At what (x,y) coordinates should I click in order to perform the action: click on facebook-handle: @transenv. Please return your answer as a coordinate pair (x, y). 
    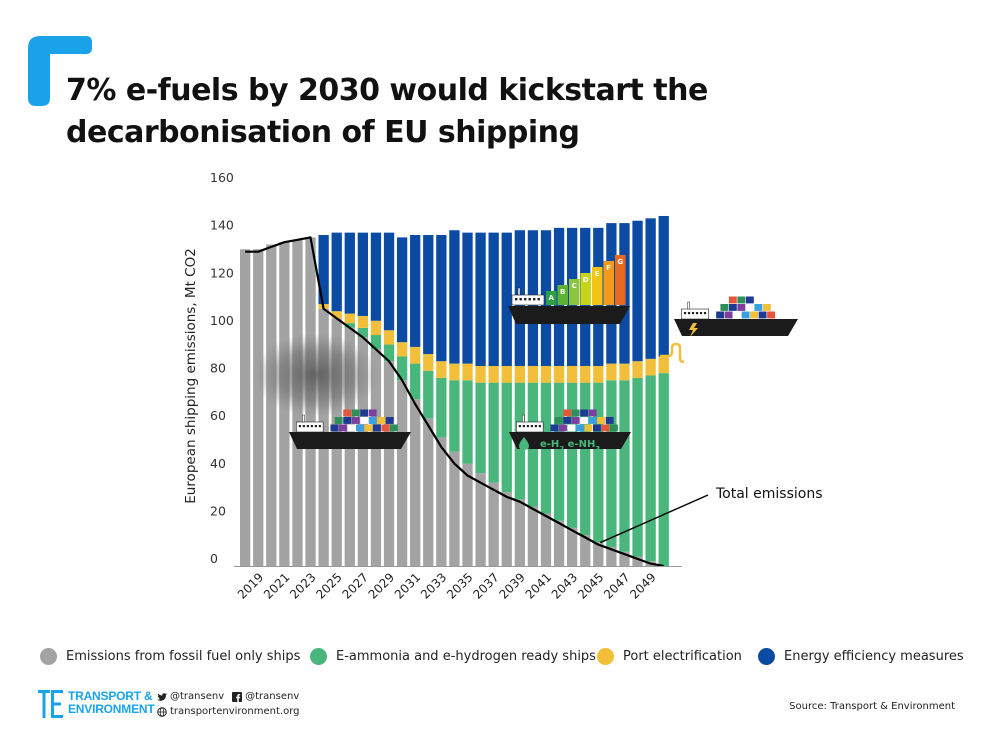
    Looking at the image, I should click on (272, 696).